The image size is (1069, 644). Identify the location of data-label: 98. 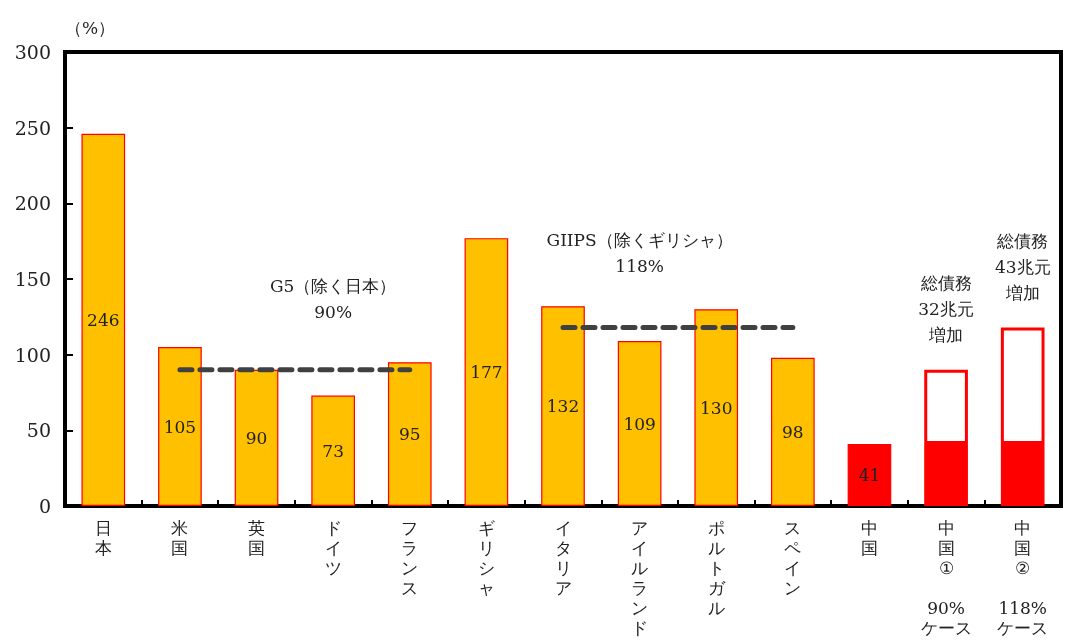
(793, 431).